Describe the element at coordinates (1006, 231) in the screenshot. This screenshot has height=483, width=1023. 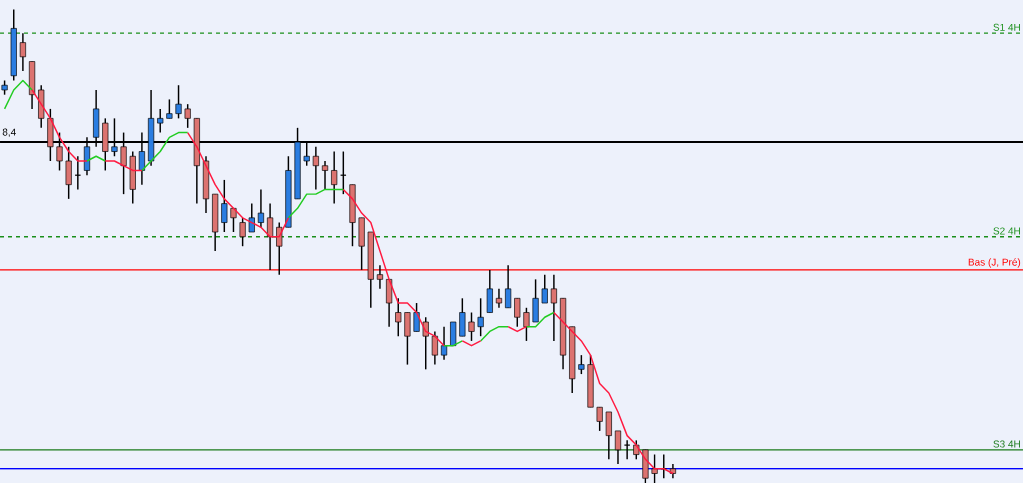
I see `ref-line-label: S2 4H` at that location.